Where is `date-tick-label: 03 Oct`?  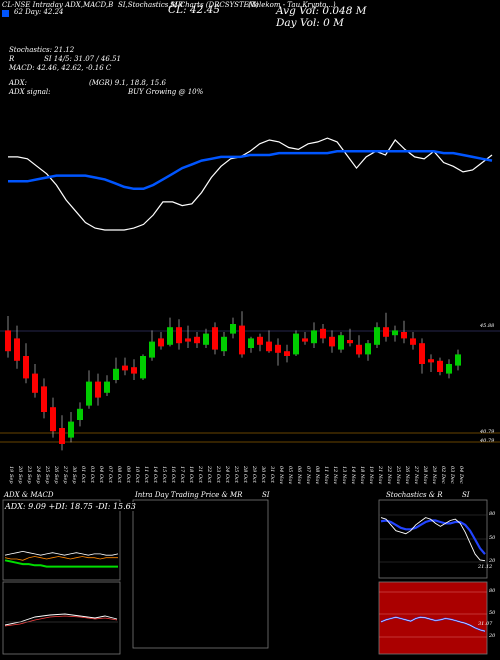
date-tick-label: 03 Oct is located at coordinates (92, 475).